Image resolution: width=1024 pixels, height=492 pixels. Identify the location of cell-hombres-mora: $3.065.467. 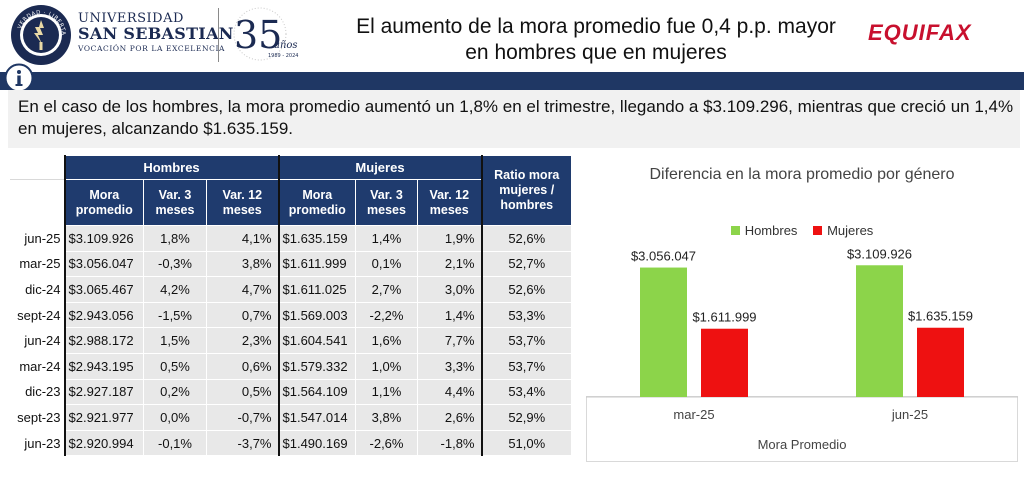
(103, 289).